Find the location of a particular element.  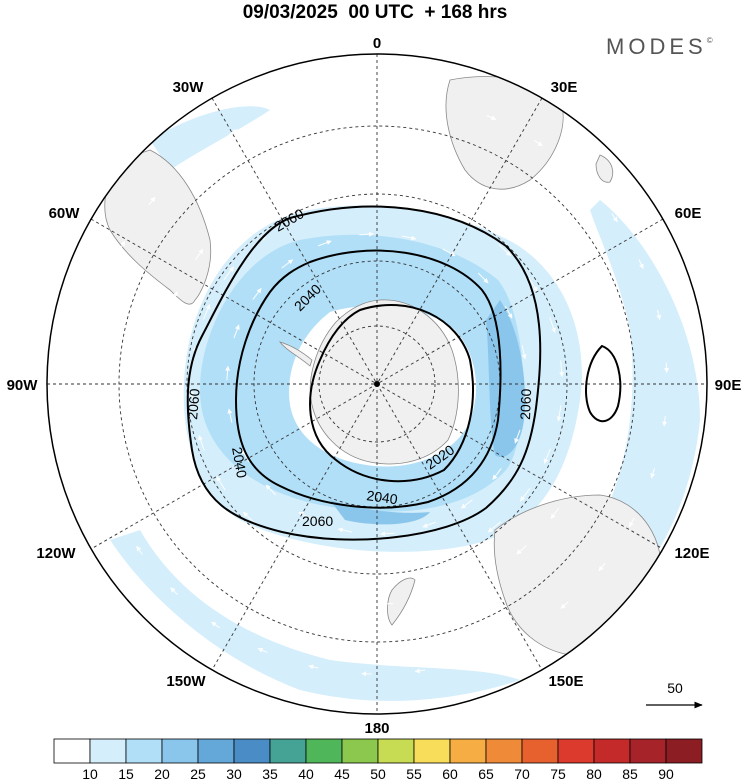

colorbar-label: 50 is located at coordinates (378, 774).